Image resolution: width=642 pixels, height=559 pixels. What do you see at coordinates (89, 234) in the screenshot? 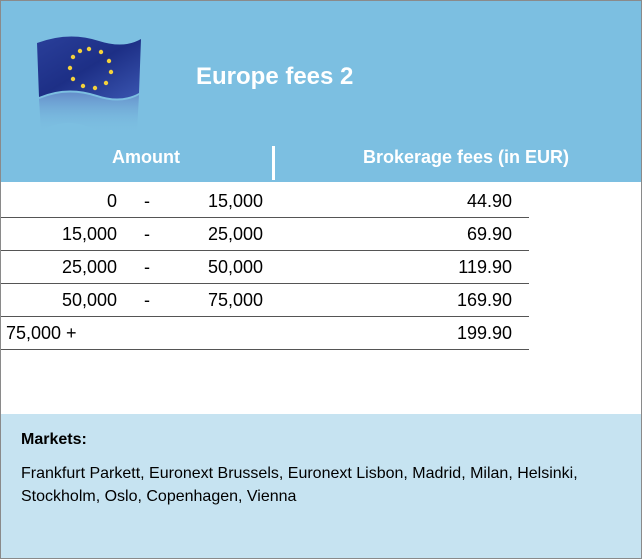
I see `cell-from: 15,000` at bounding box center [89, 234].